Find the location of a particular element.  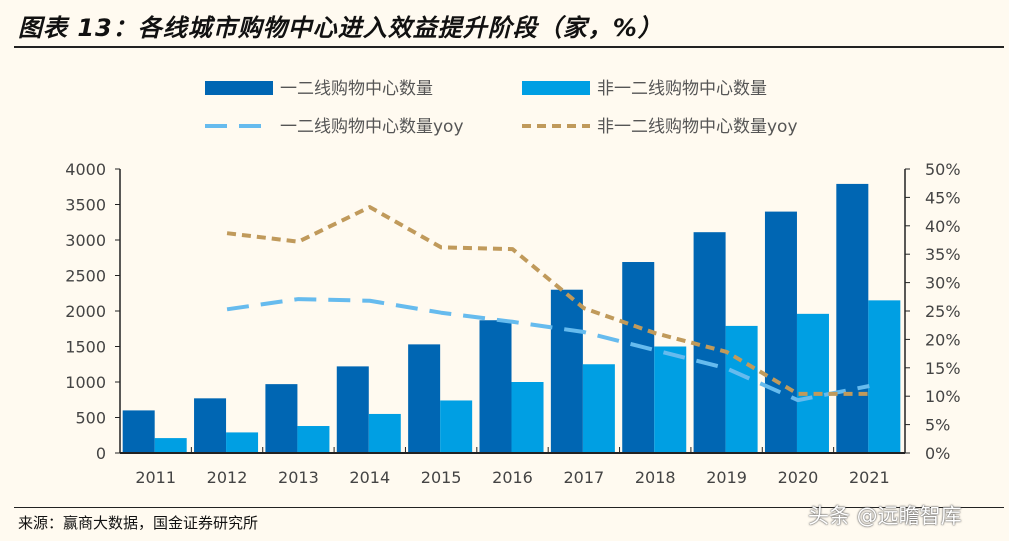

right-tick-label: 0% is located at coordinates (937, 453).